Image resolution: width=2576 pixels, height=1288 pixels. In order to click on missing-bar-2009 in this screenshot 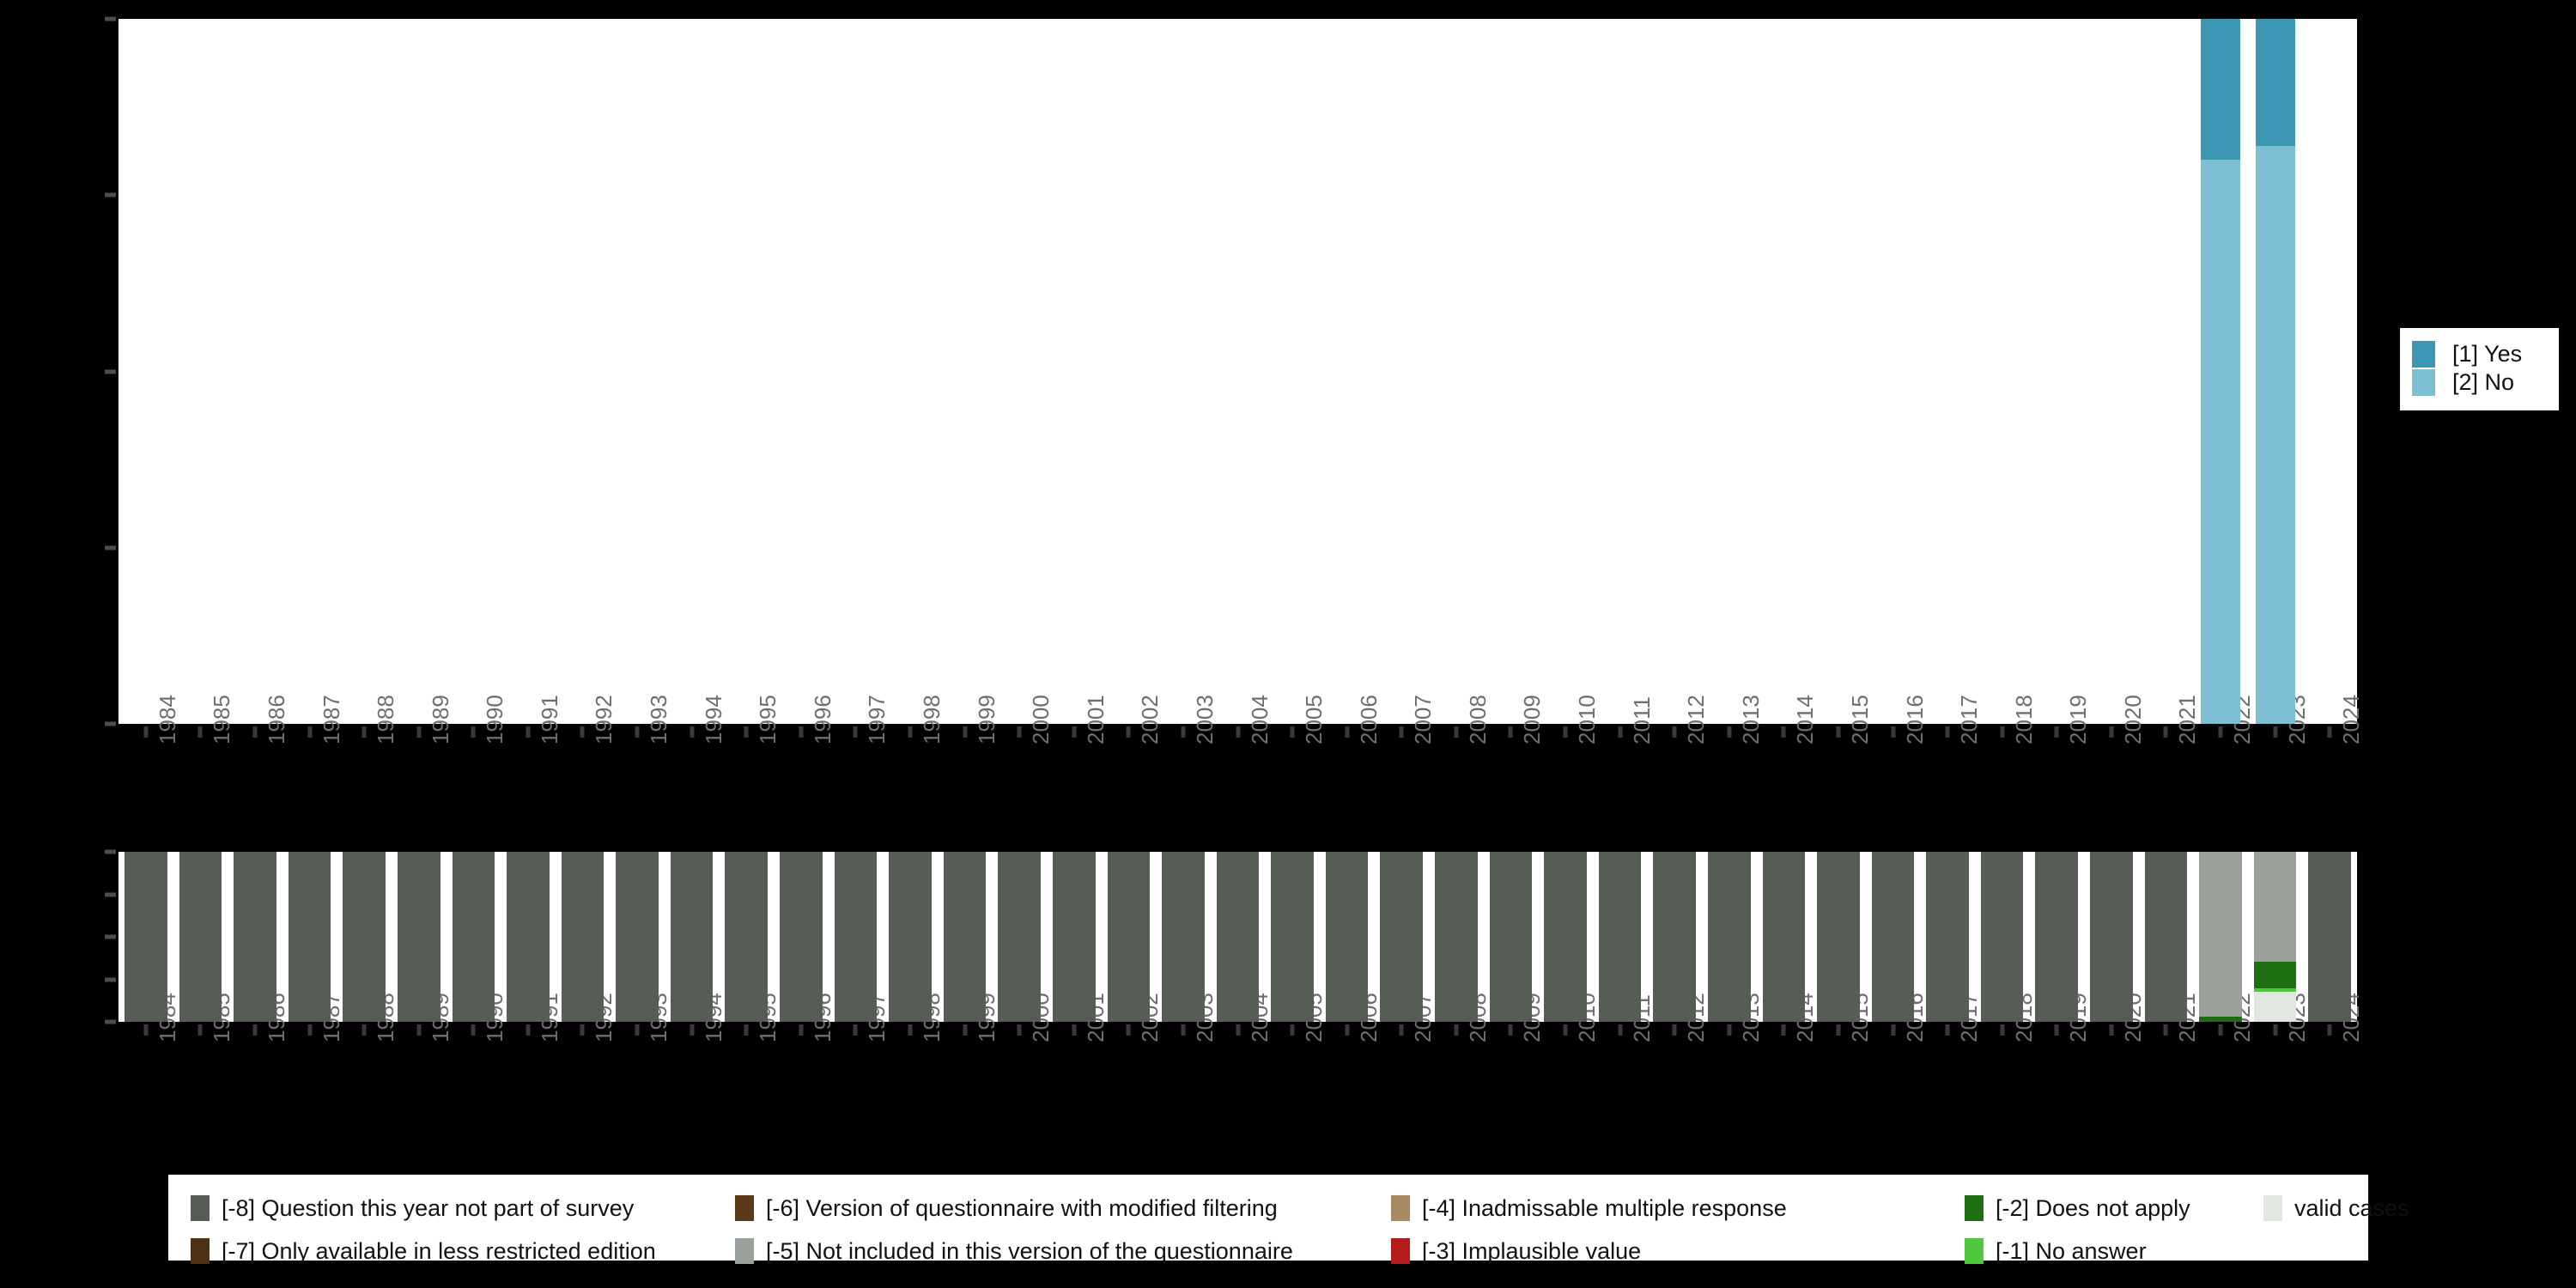, I will do `click(1511, 937)`.